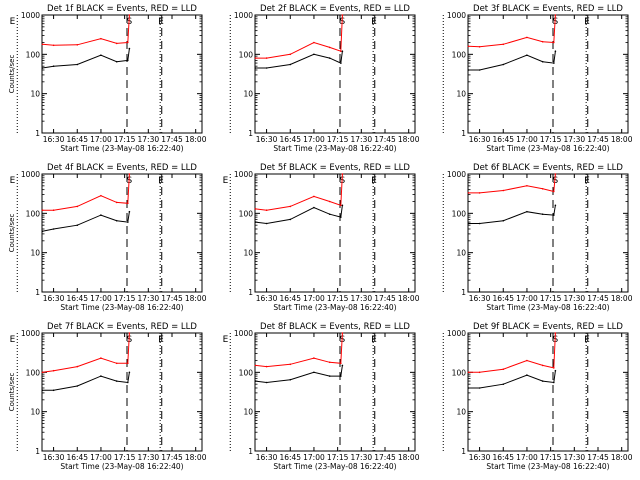 The image size is (640, 480). Describe the element at coordinates (12, 74) in the screenshot. I see `y-axis-label: Counts/sec` at that location.